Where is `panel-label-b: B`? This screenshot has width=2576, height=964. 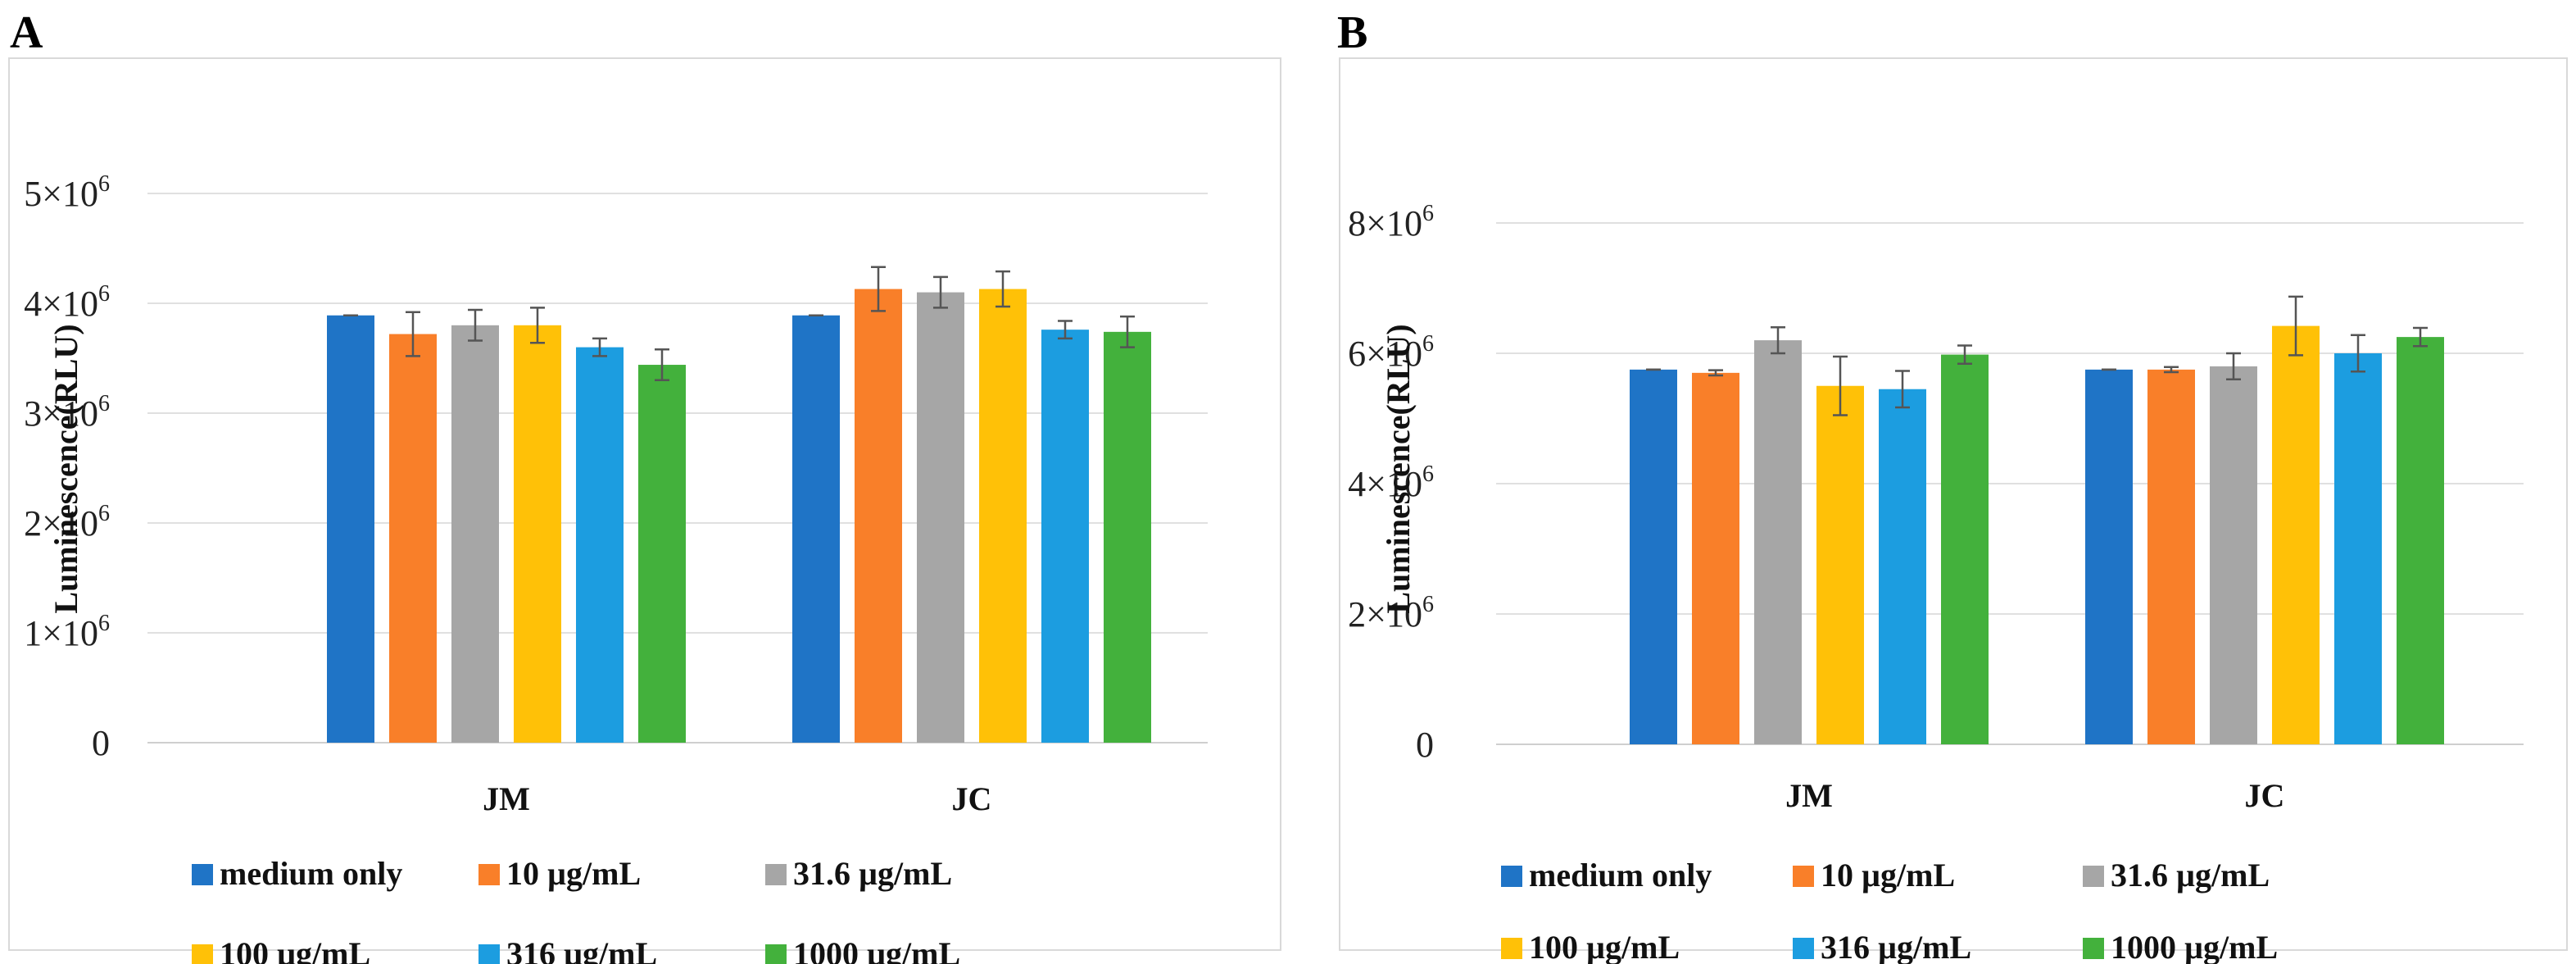
panel-label-b: B is located at coordinates (1352, 33).